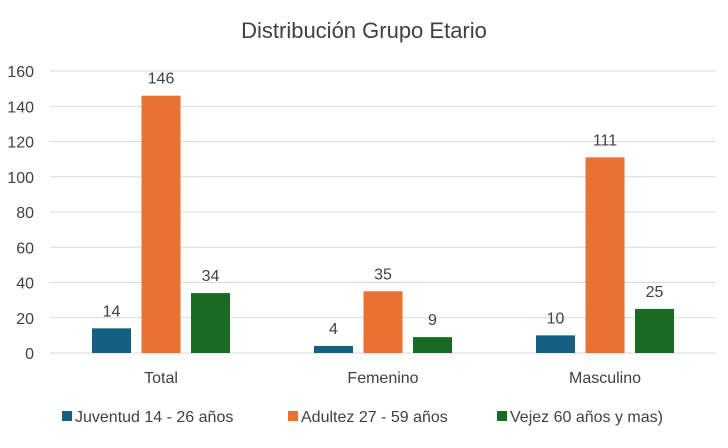 Image resolution: width=728 pixels, height=448 pixels. I want to click on data-label: 9, so click(432, 320).